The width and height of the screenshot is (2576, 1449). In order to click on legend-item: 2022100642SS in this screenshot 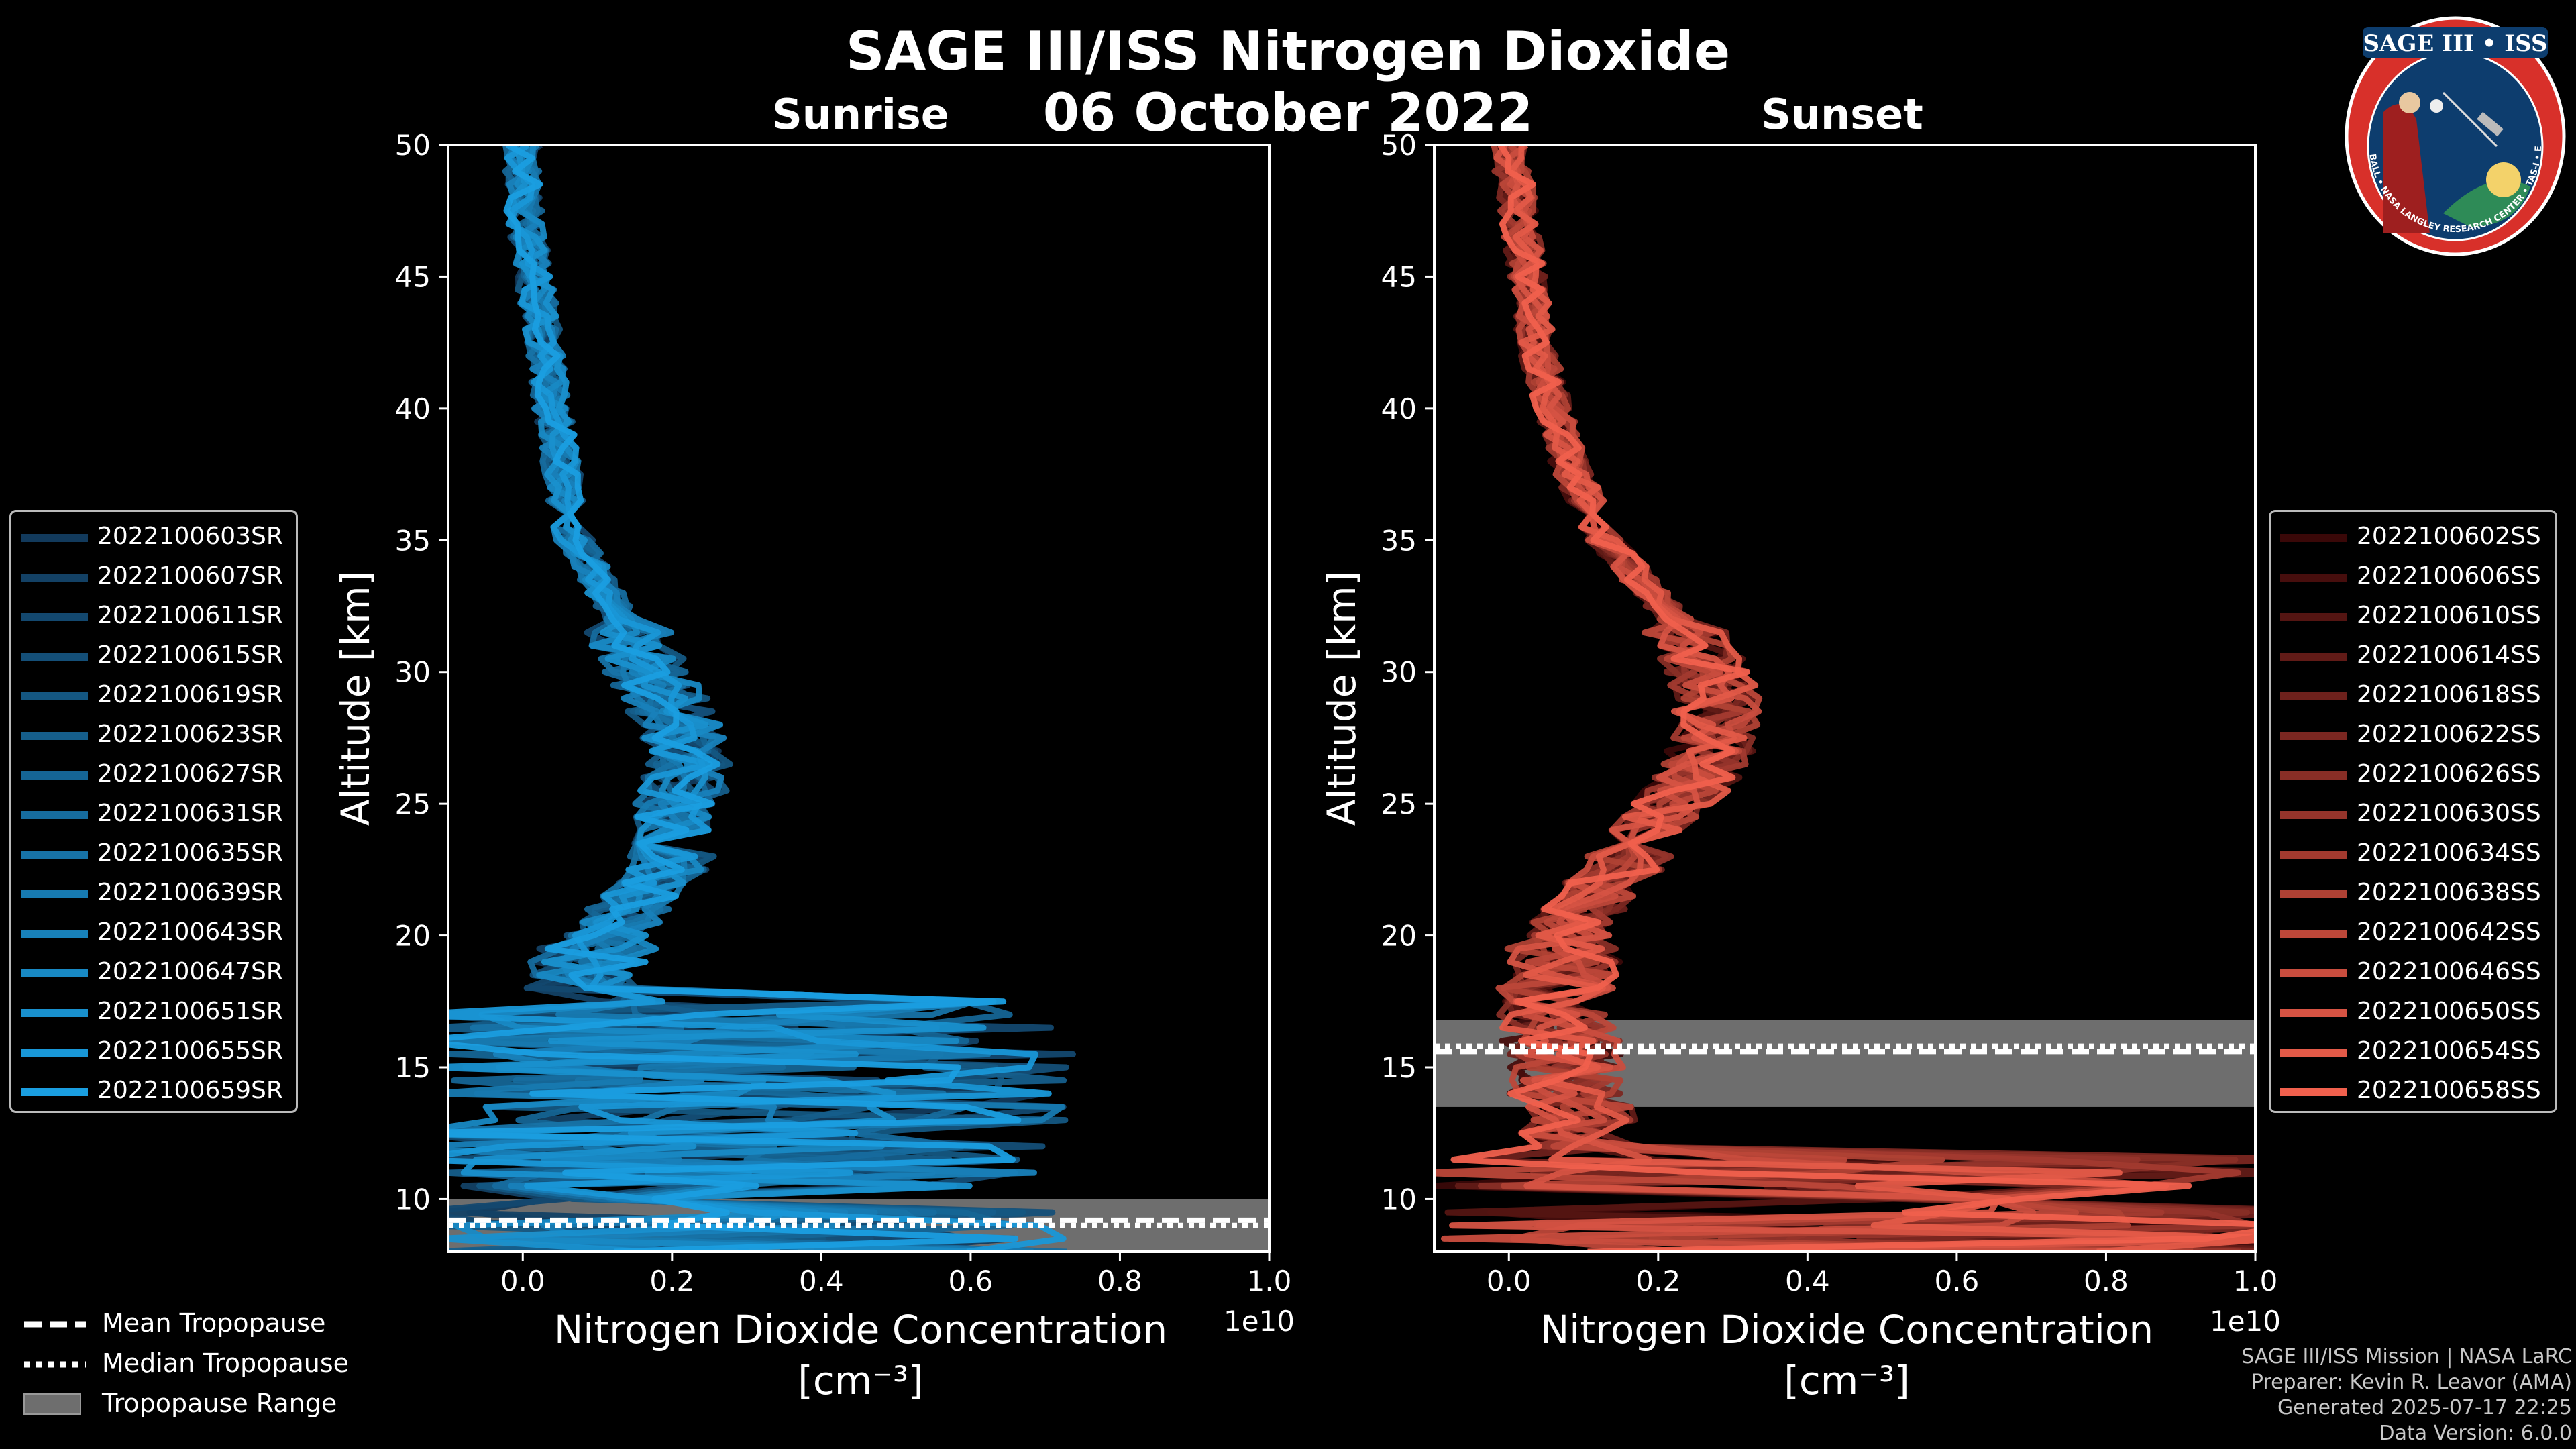, I will do `click(2413, 933)`.